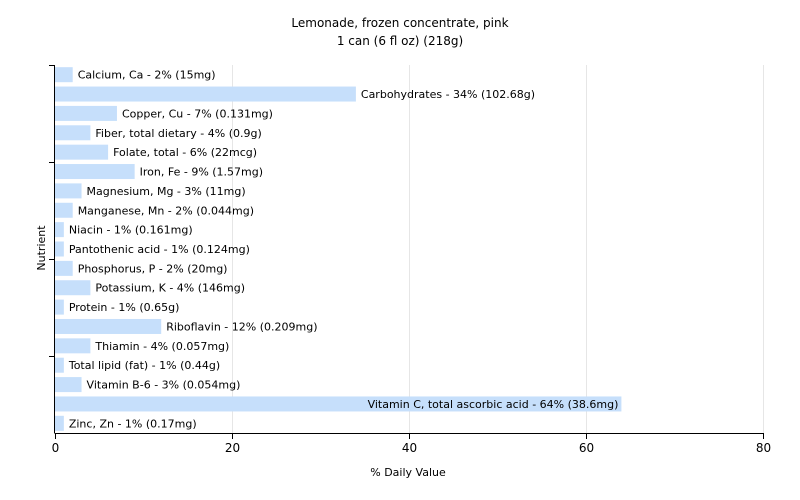 Image resolution: width=800 pixels, height=500 pixels. I want to click on bar-label: Iron, Fe - 9% (1.57mg), so click(201, 172).